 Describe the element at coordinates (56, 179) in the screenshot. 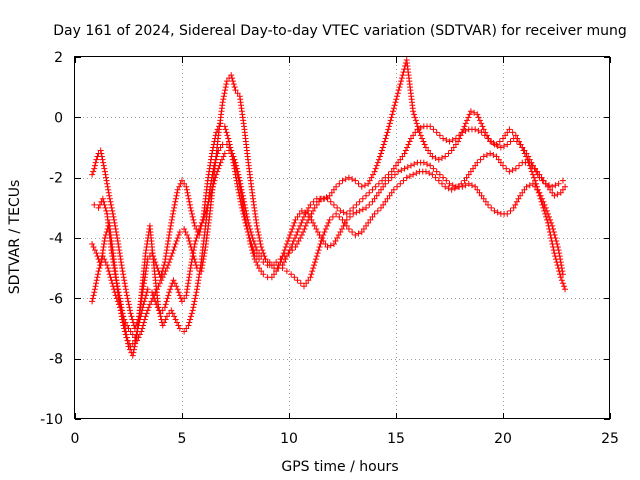

I see `y-tick-label: -2` at that location.